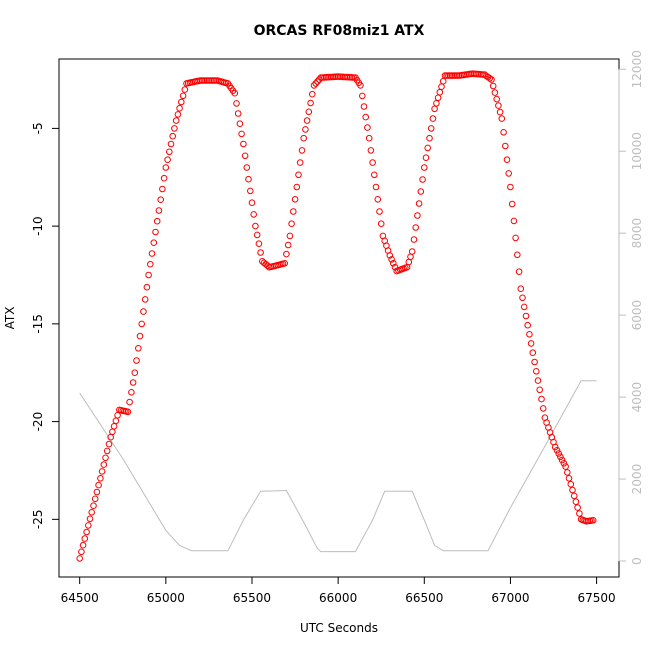 Image resolution: width=650 pixels, height=650 pixels. Describe the element at coordinates (38, 520) in the screenshot. I see `y-tick-label: -25` at that location.